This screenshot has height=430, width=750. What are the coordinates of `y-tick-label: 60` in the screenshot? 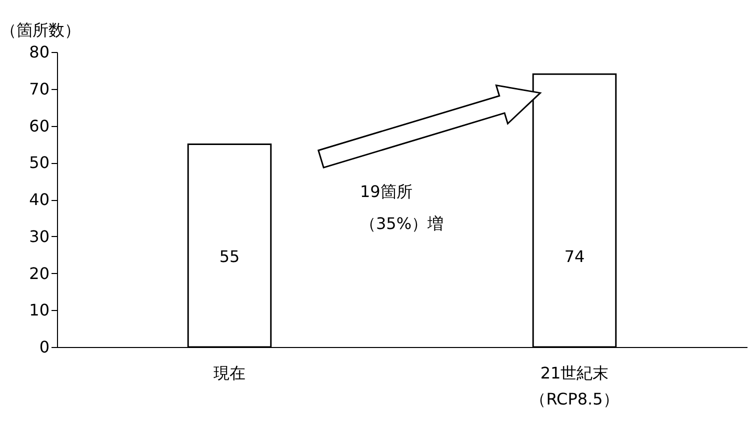 It's located at (39, 126).